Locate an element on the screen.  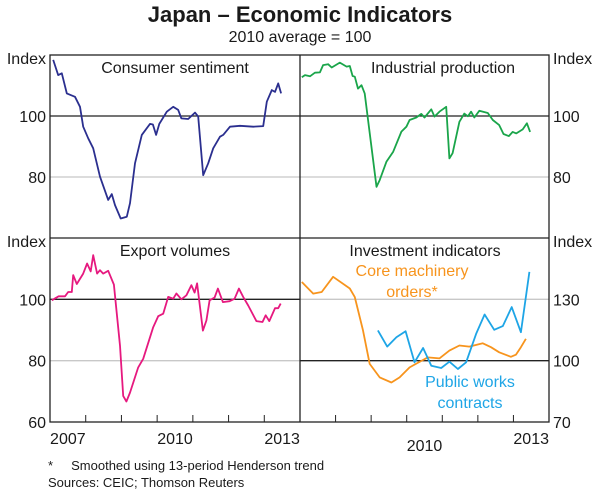
legend-core-machinery-line2: orders* is located at coordinates (412, 292).